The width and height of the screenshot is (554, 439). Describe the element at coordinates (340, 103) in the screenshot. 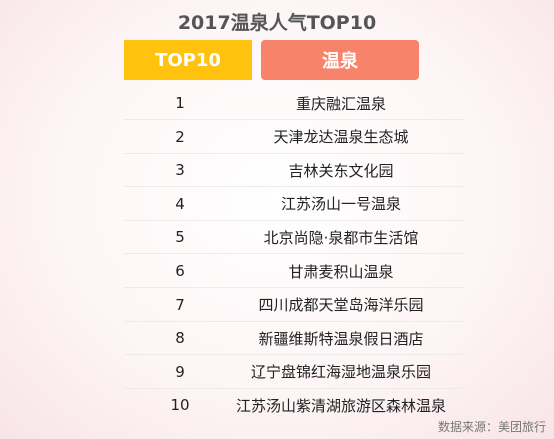

I see `spring-name-cell: 重庆融汇温泉` at that location.